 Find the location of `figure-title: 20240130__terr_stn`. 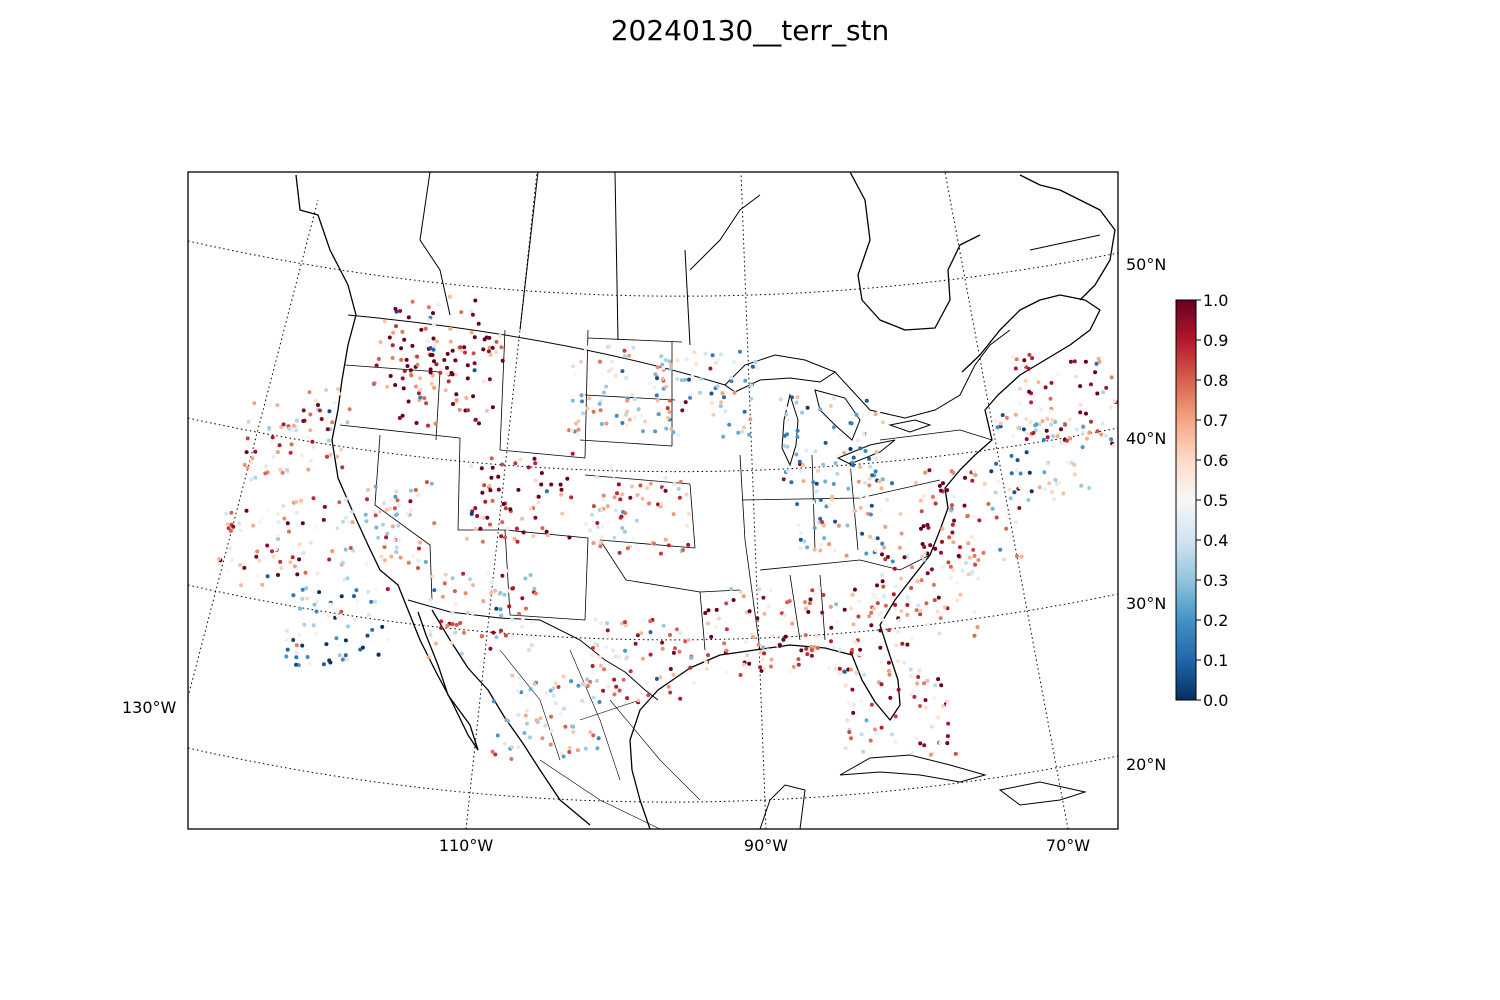

figure-title: 20240130__terr_stn is located at coordinates (750, 30).